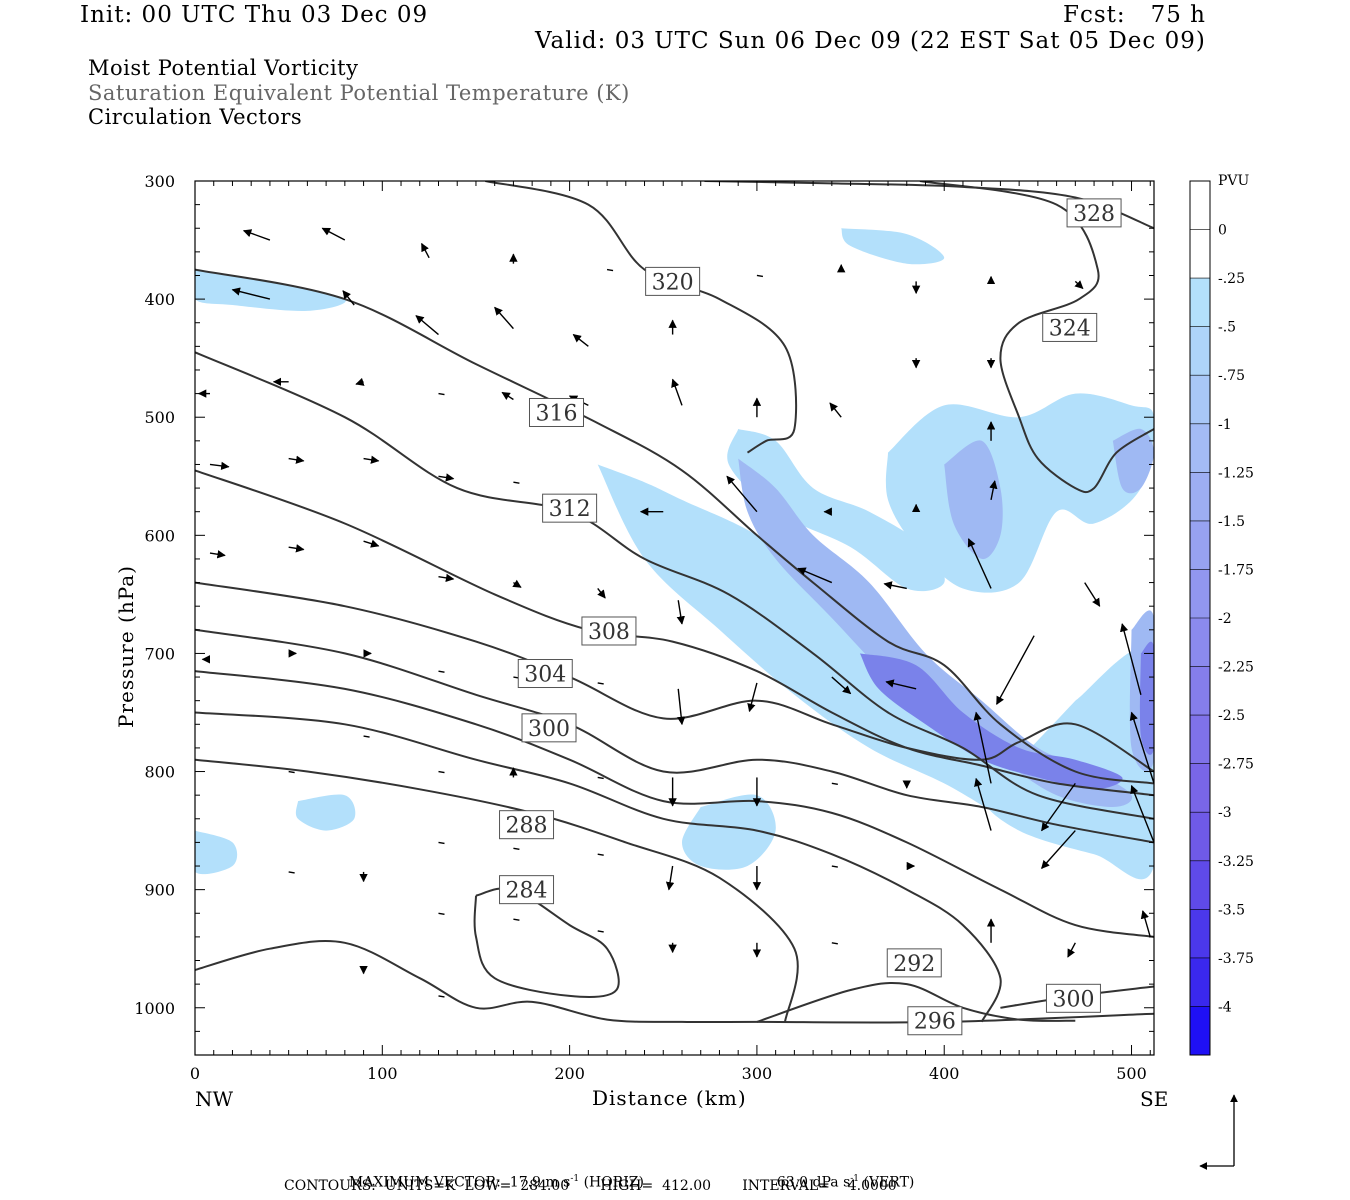  Describe the element at coordinates (889, 1182) in the screenshot. I see `max-vert-unit: (VERT)` at that location.